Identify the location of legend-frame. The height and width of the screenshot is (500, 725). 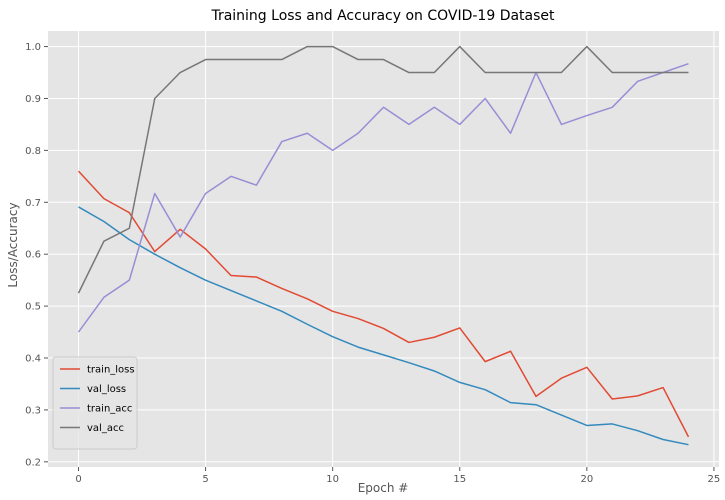
(95, 403).